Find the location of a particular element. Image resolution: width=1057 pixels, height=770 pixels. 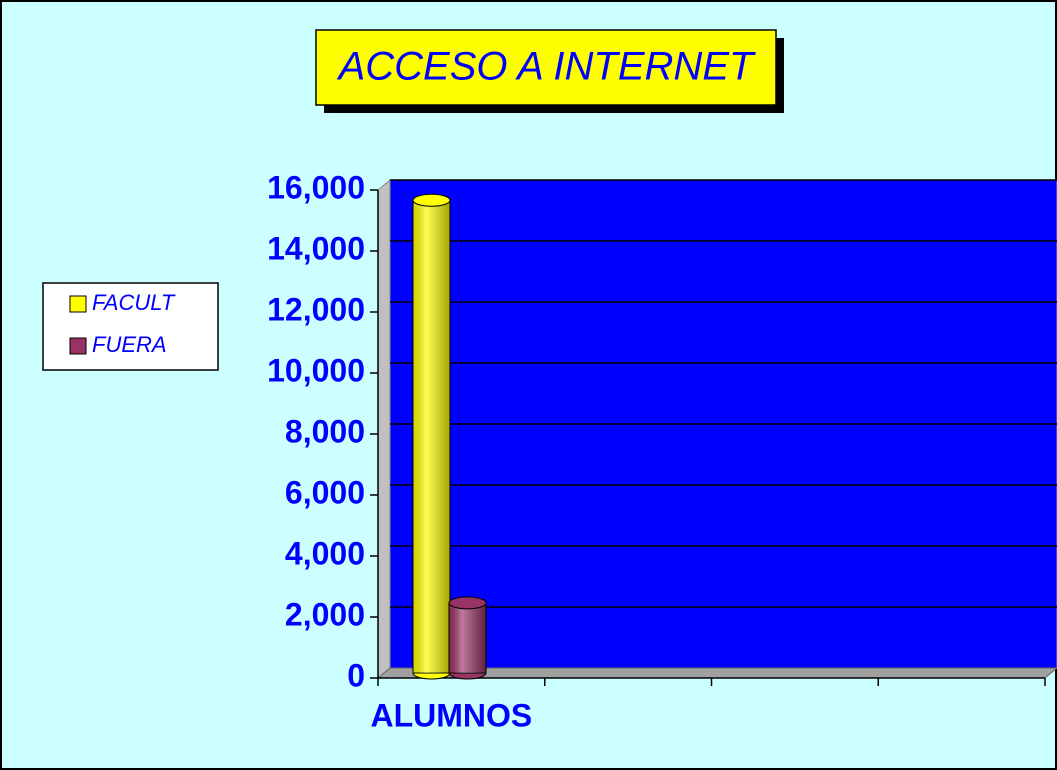

title-box is located at coordinates (546, 67).